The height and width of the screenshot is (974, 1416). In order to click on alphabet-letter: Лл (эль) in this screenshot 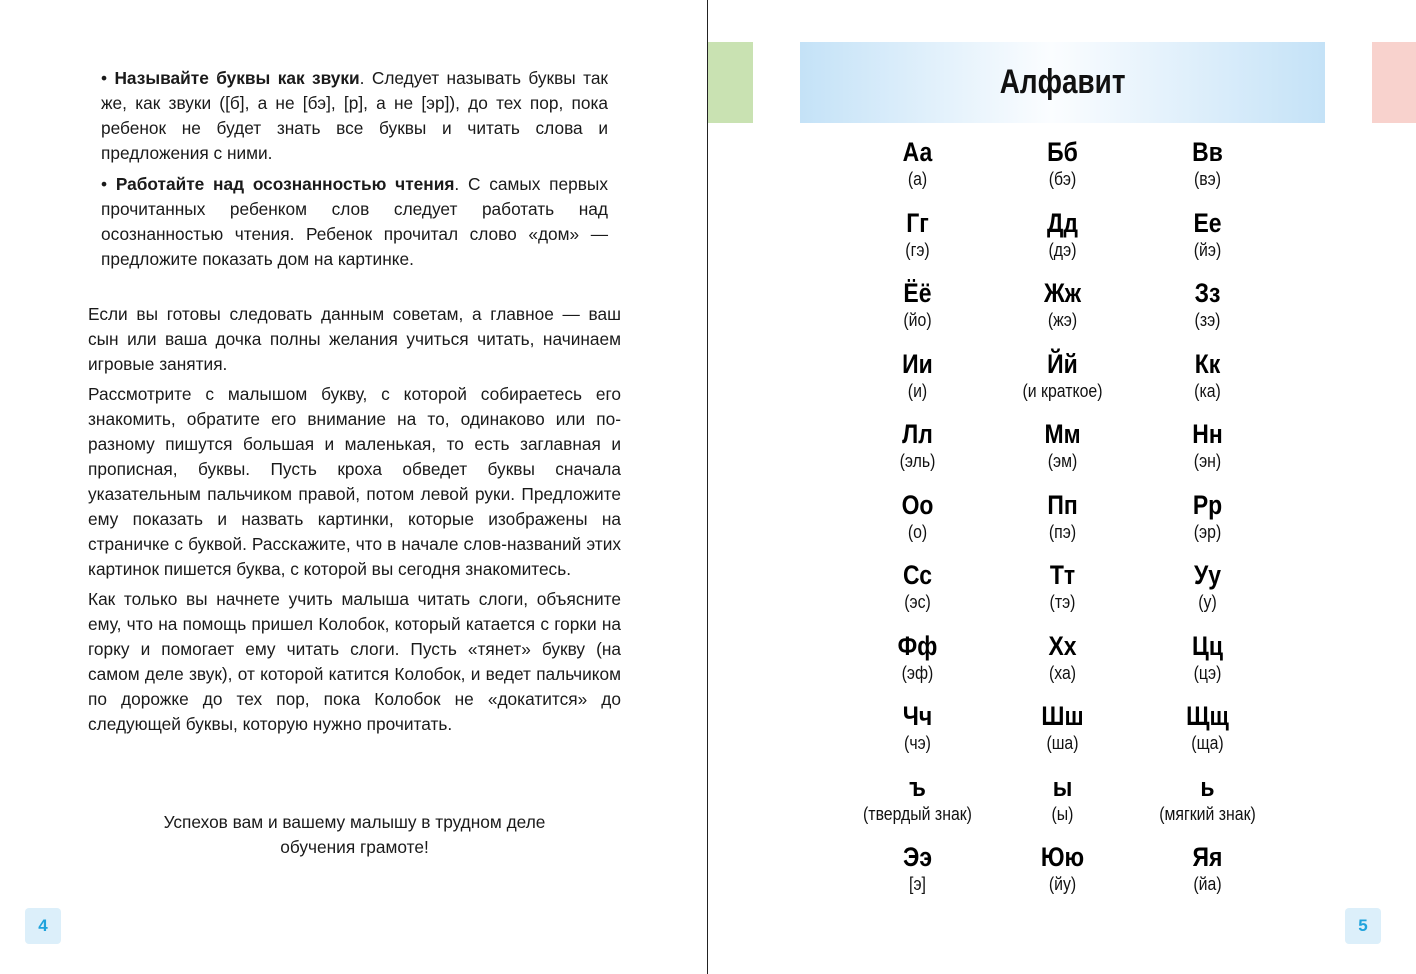, I will do `click(917, 453)`.